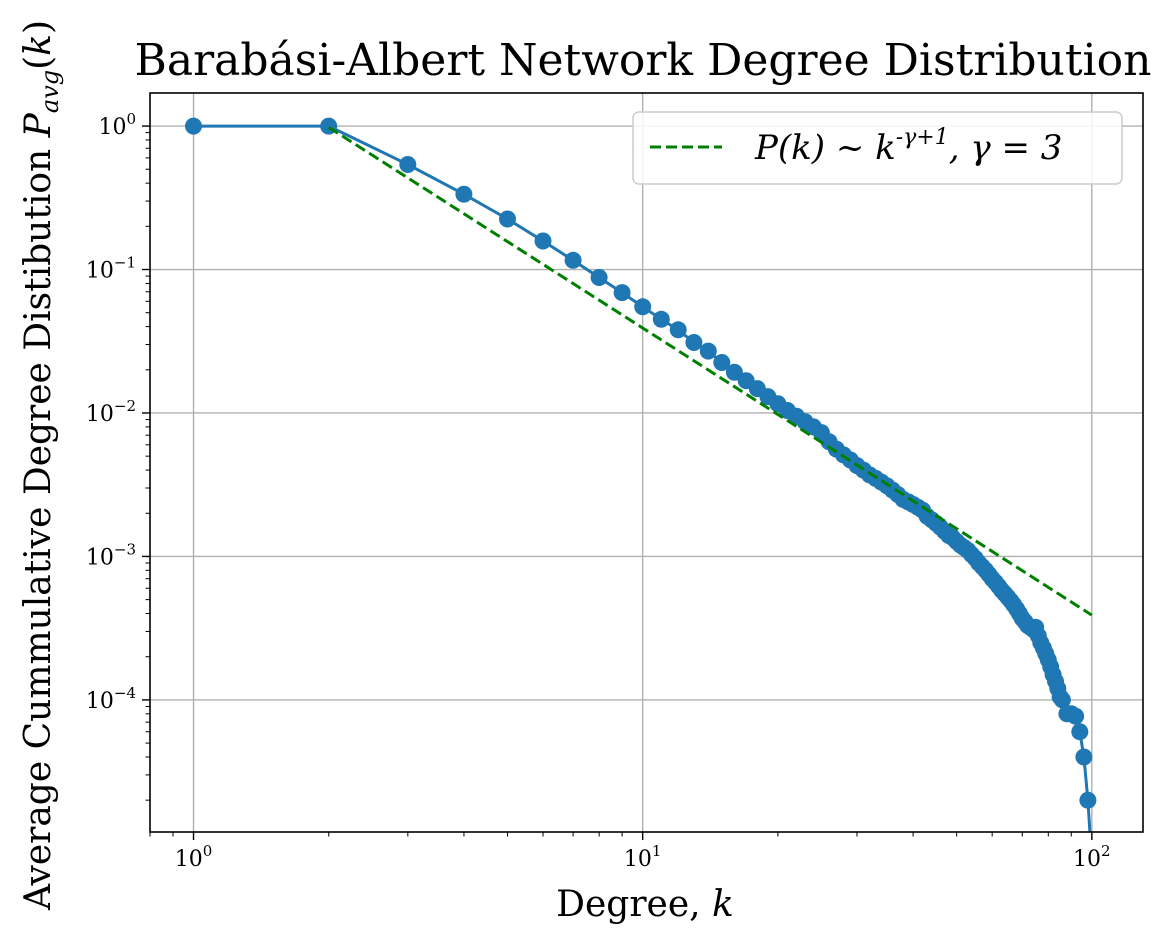 This screenshot has height=944, width=1161. What do you see at coordinates (111, 555) in the screenshot?
I see `y-tick-label: 10⁻³` at bounding box center [111, 555].